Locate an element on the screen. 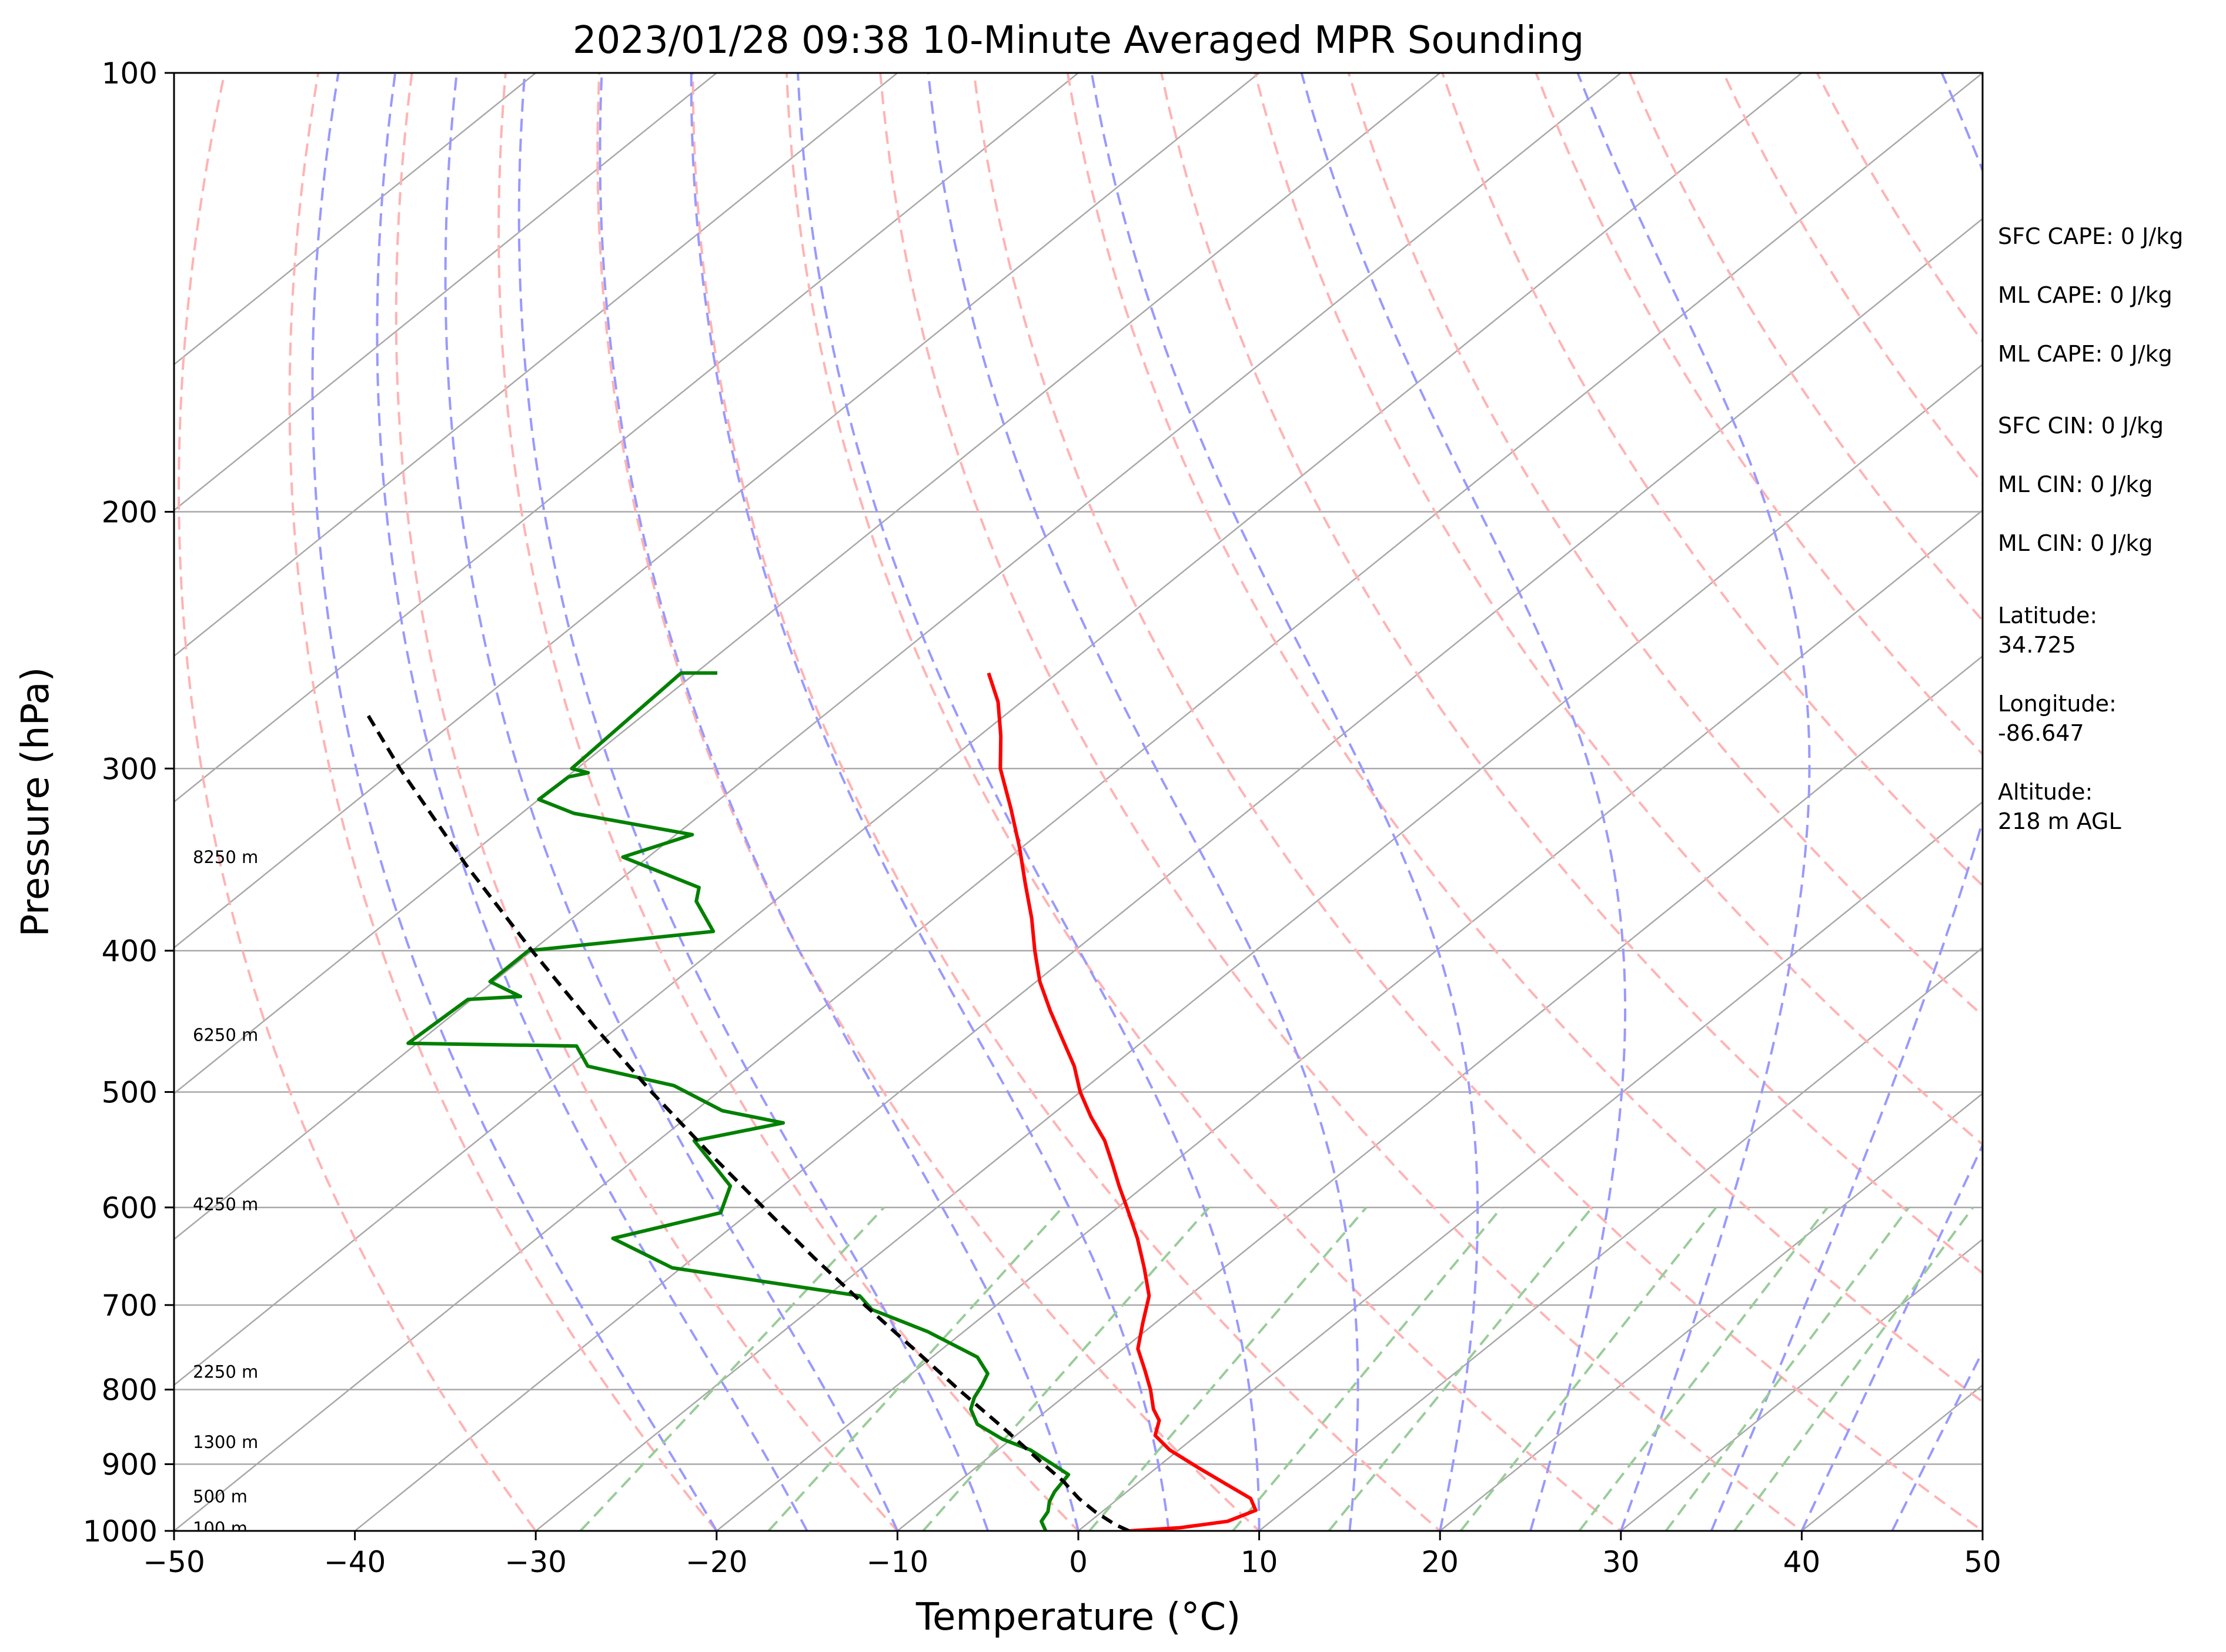  altitude-label: Altitude: is located at coordinates (2046, 792).